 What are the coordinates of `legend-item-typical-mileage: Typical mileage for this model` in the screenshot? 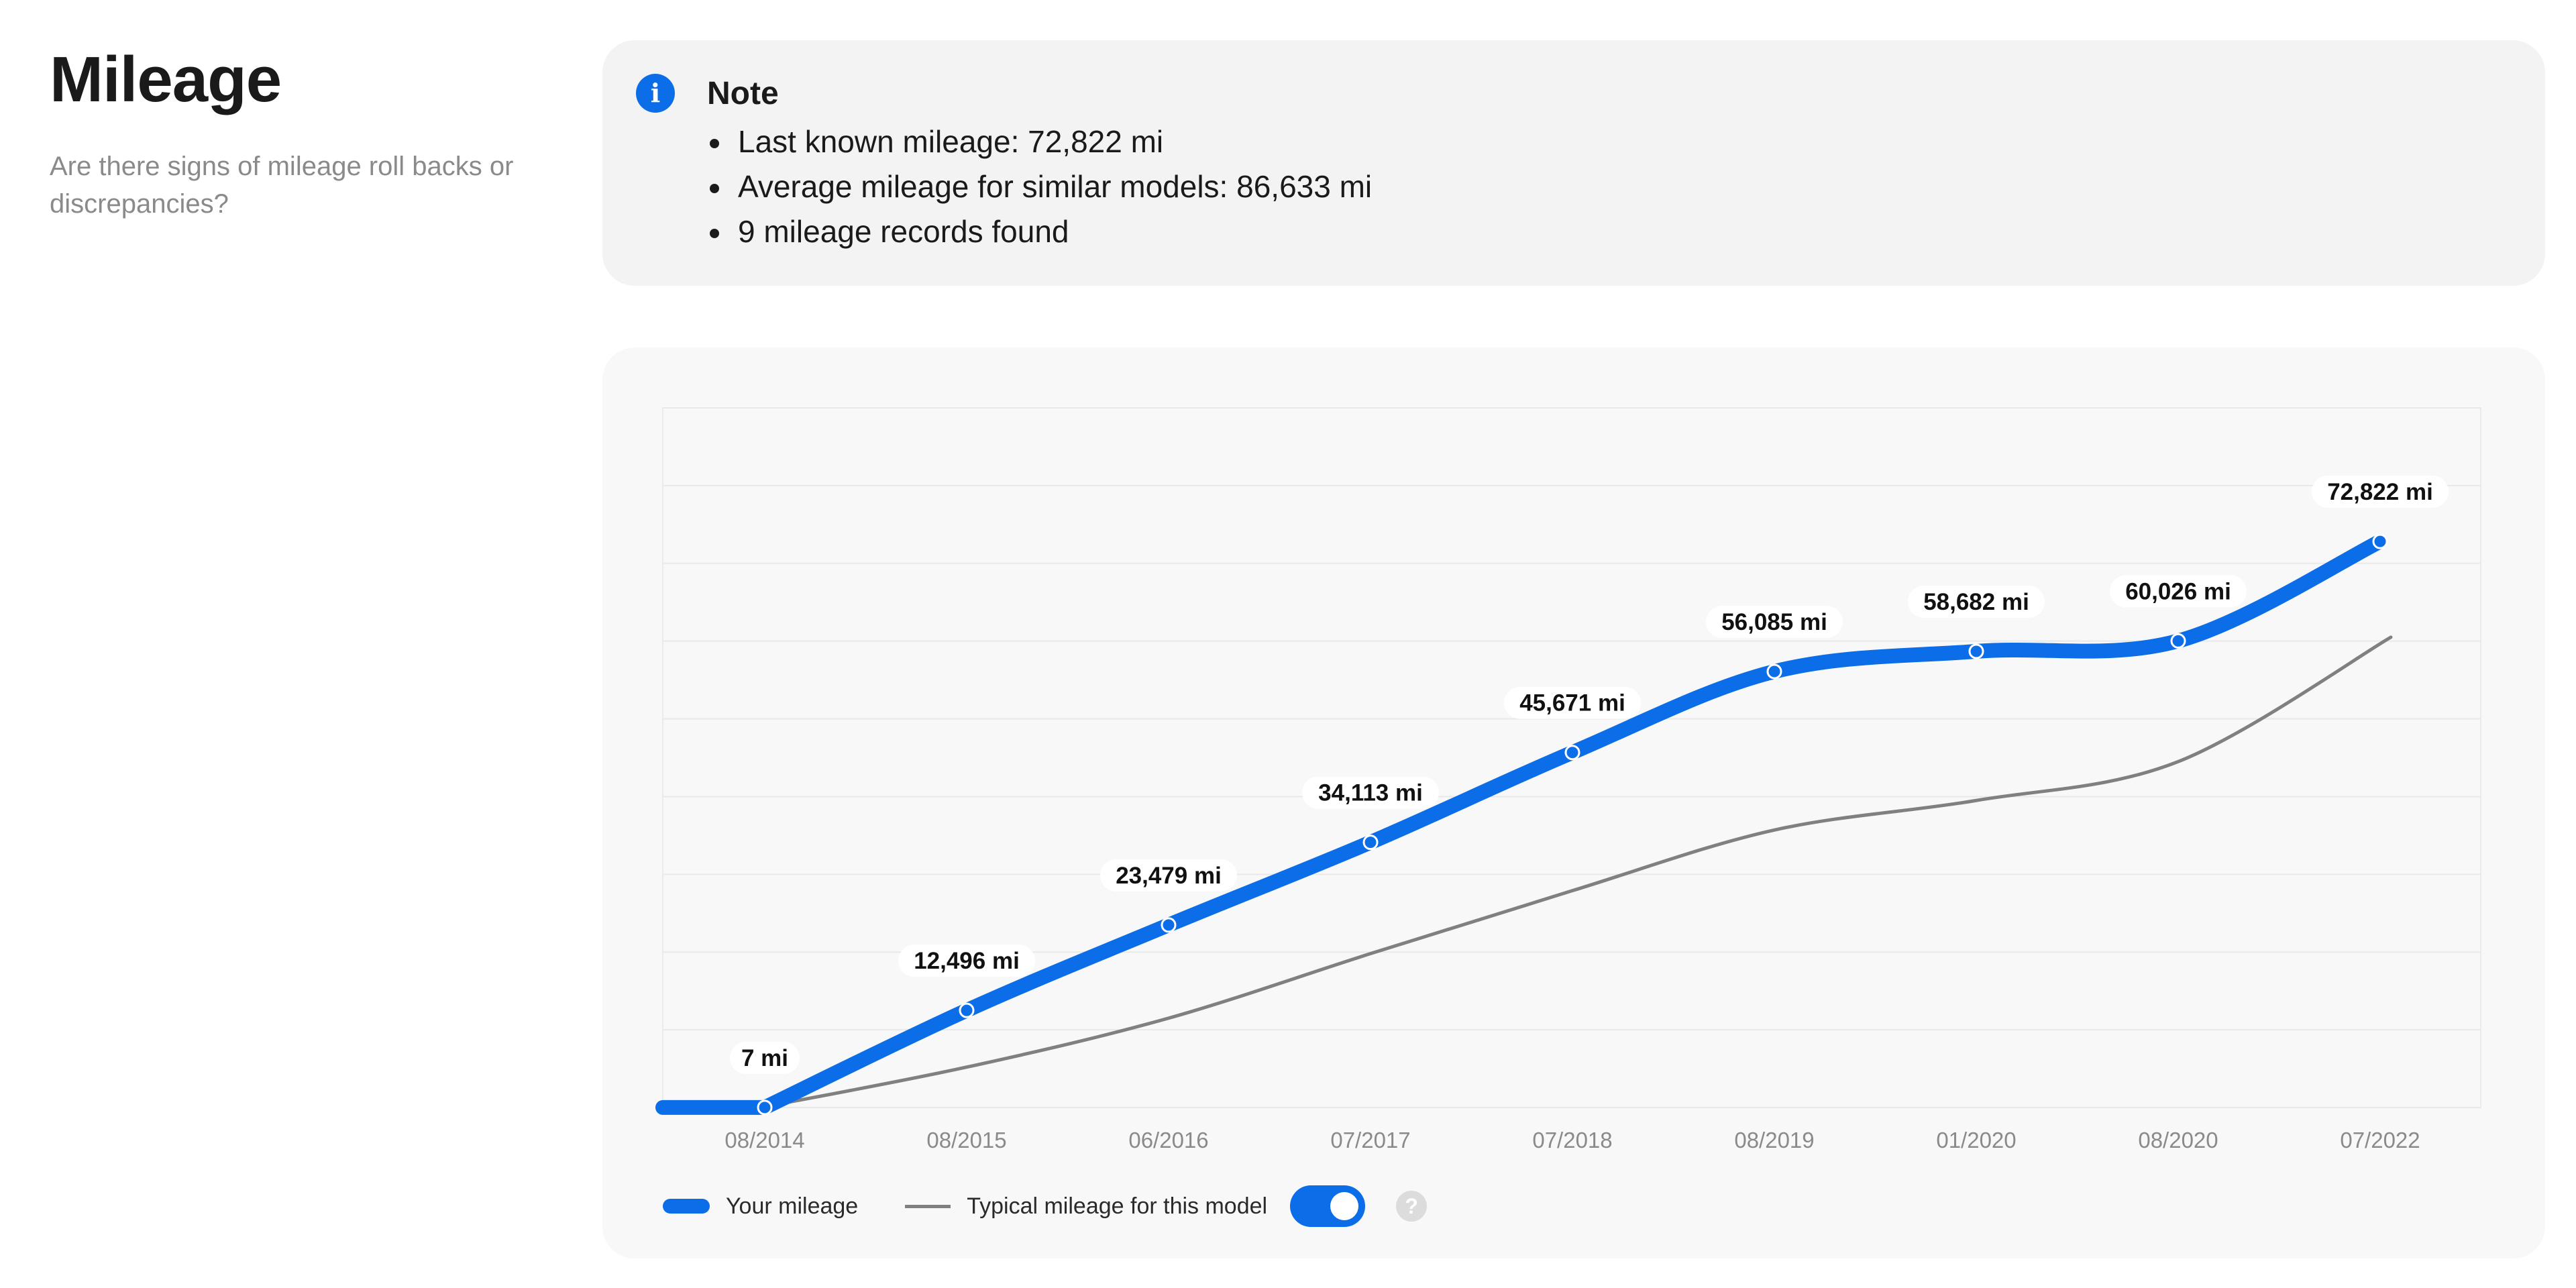 It's located at (1086, 1206).